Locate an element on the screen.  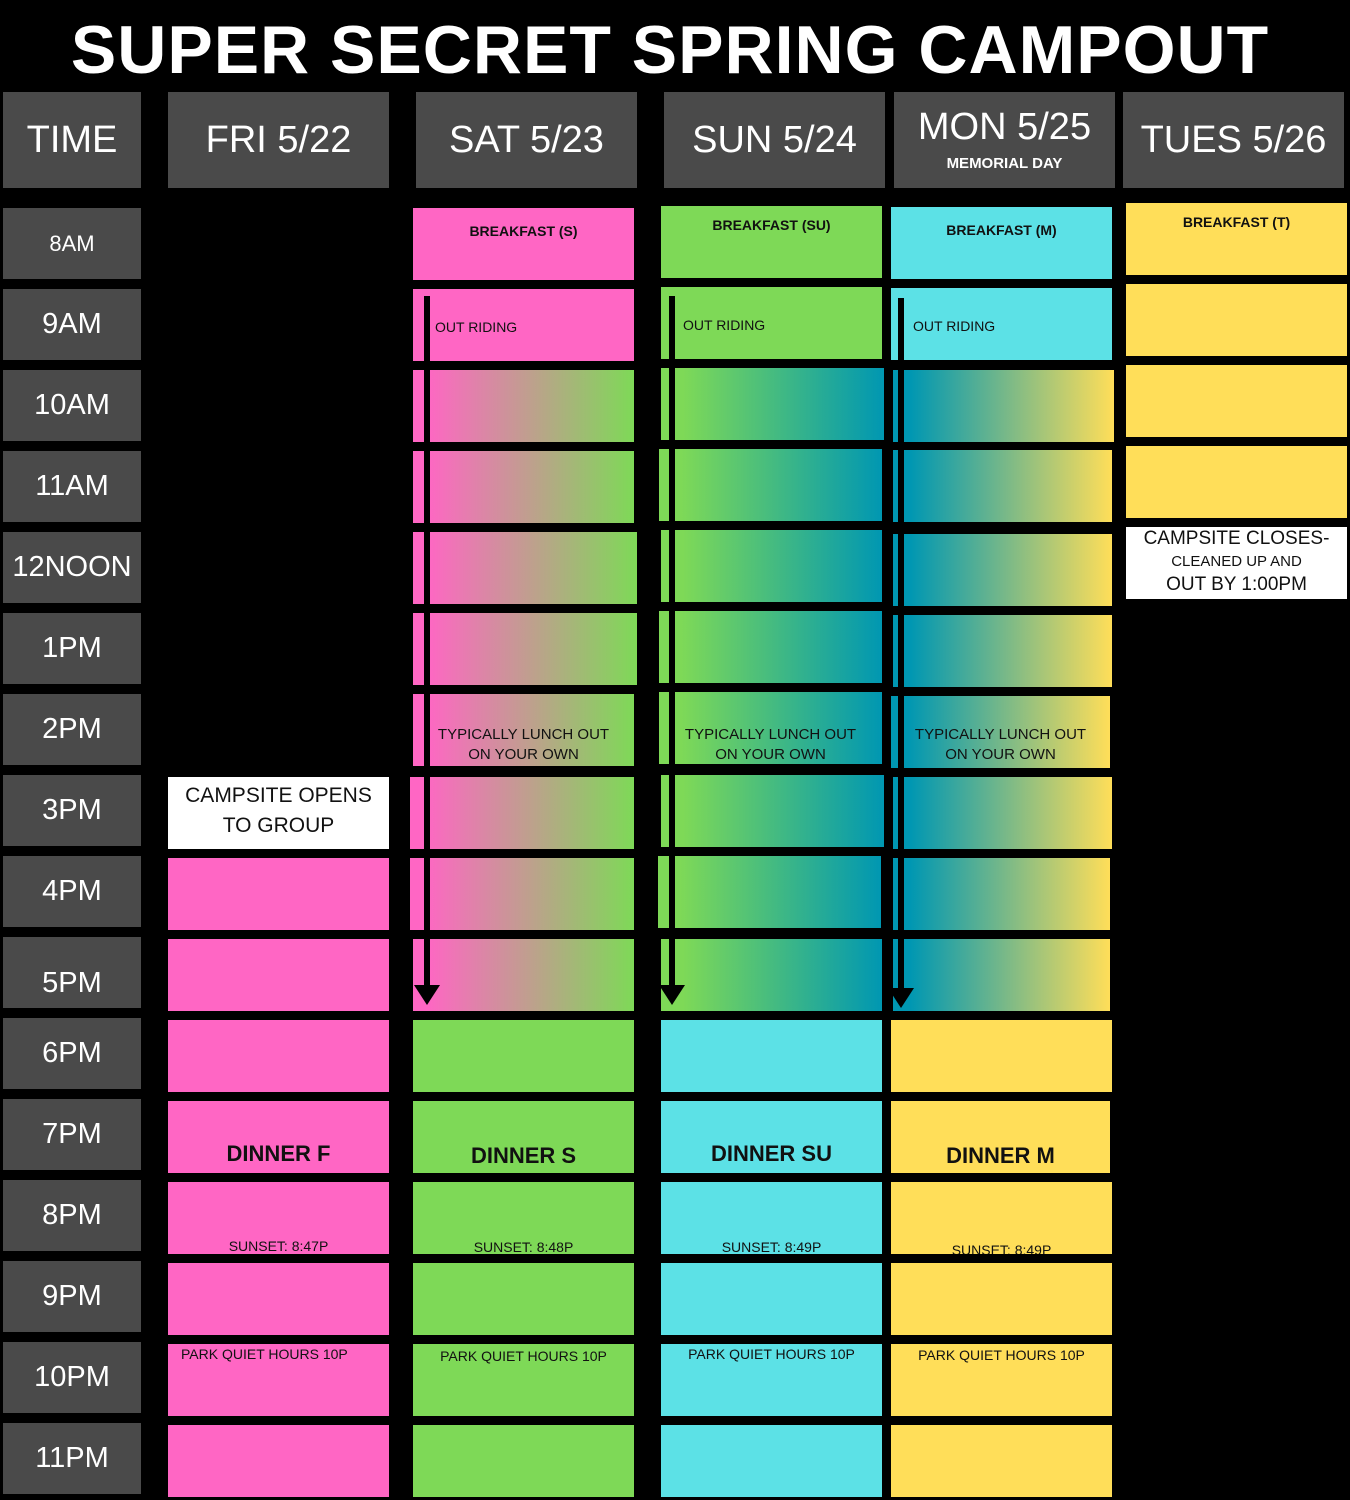
fri-opens-line-1: CAMPSITE OPENS is located at coordinates (278, 795).